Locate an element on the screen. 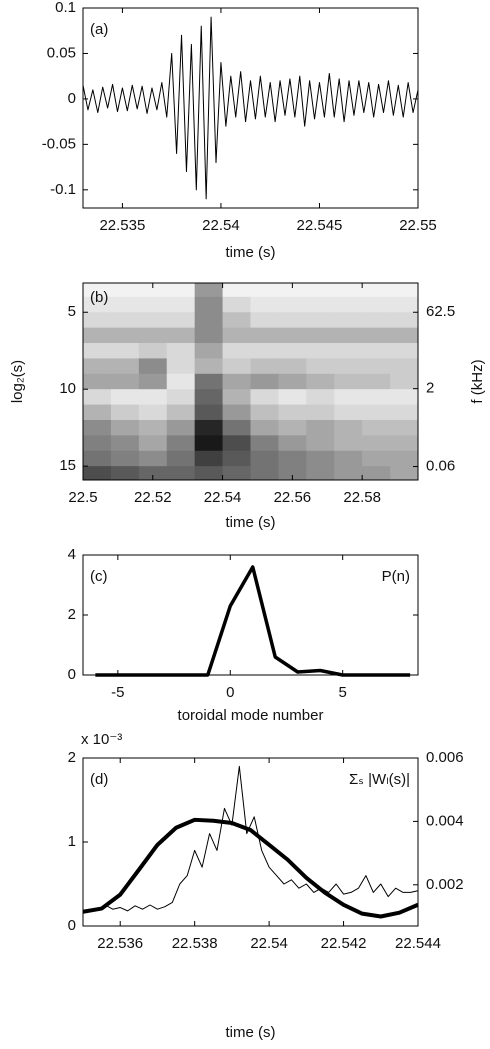 The width and height of the screenshot is (490, 1049). x-tick-label: 22.542 is located at coordinates (344, 943).